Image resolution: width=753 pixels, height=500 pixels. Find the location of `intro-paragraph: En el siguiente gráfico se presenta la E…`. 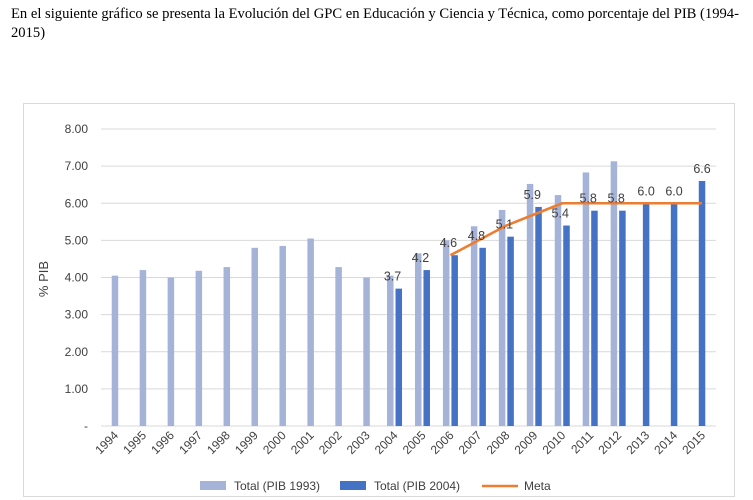

intro-paragraph: En el siguiente gráfico se presenta la E… is located at coordinates (375, 23).